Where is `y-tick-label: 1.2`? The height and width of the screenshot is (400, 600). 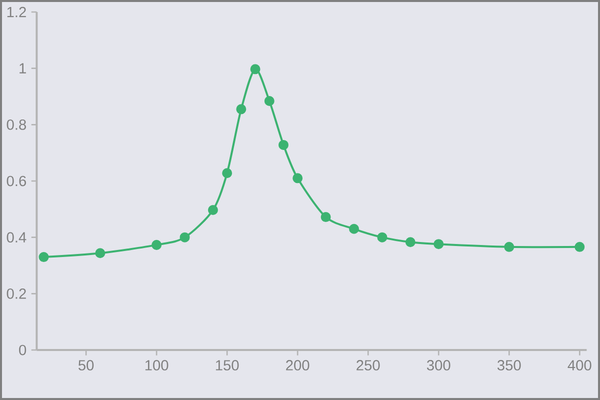 y-tick-label: 1.2 is located at coordinates (16, 12).